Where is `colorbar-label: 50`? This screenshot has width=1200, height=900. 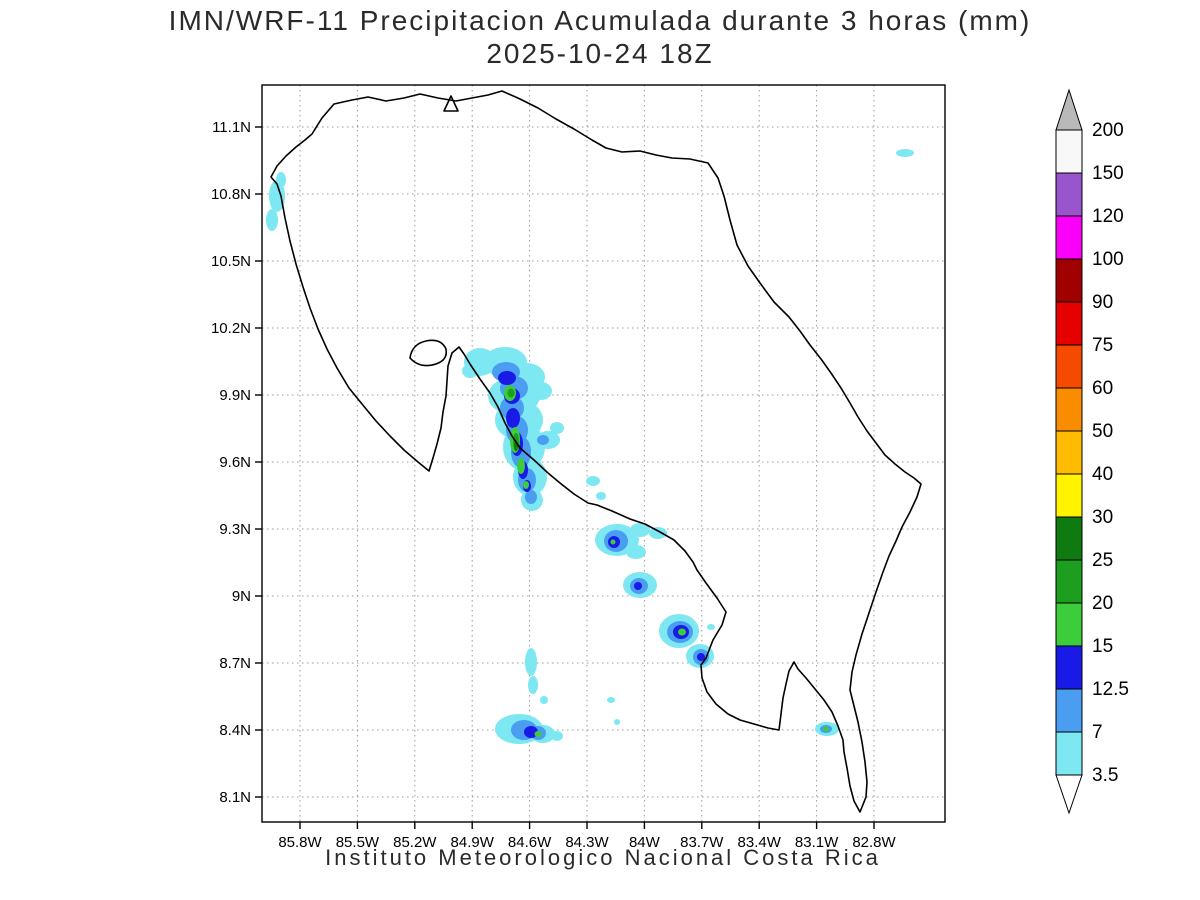
colorbar-label: 50 is located at coordinates (1102, 431).